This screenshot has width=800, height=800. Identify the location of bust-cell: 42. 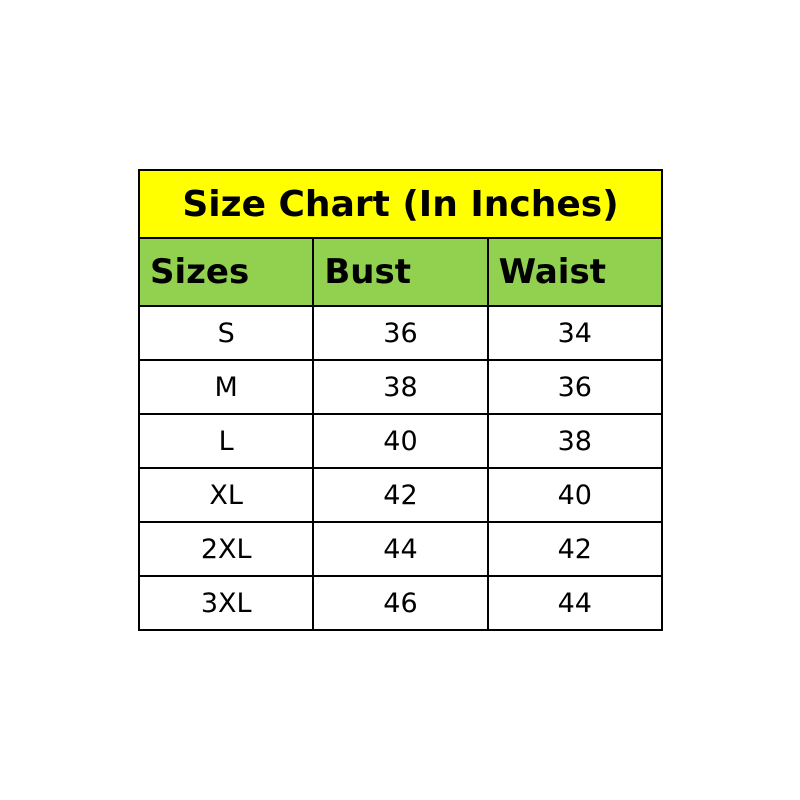
(400, 495).